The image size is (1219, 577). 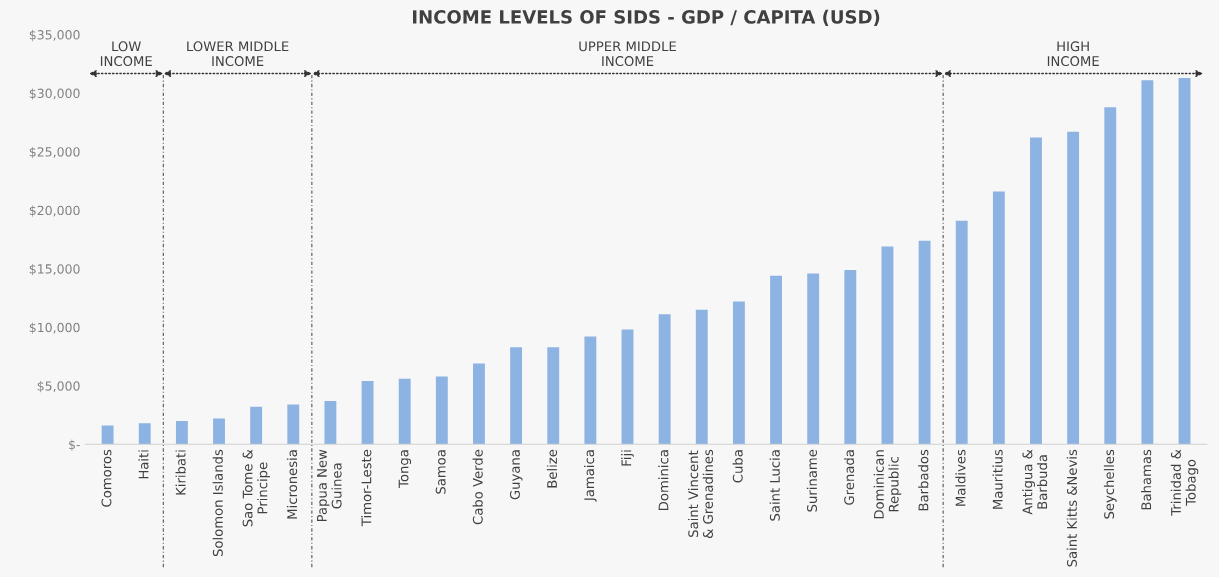 What do you see at coordinates (1184, 482) in the screenshot?
I see `x-tick-label: Trinidad & Tobago` at bounding box center [1184, 482].